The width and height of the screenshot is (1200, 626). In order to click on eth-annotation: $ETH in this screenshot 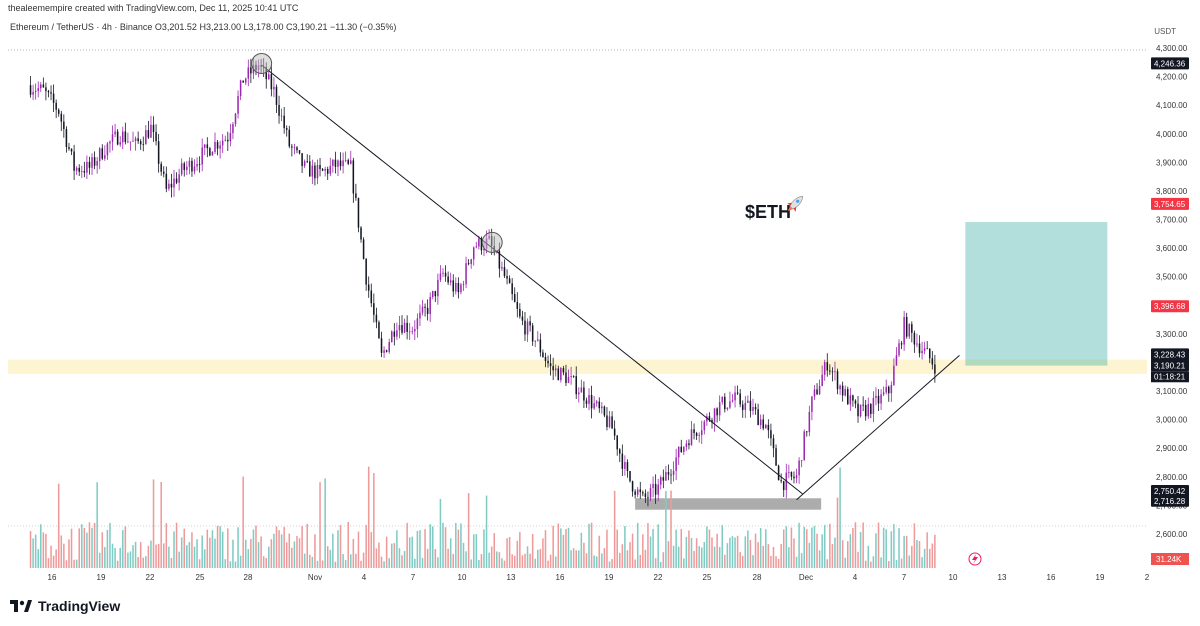, I will do `click(768, 212)`.